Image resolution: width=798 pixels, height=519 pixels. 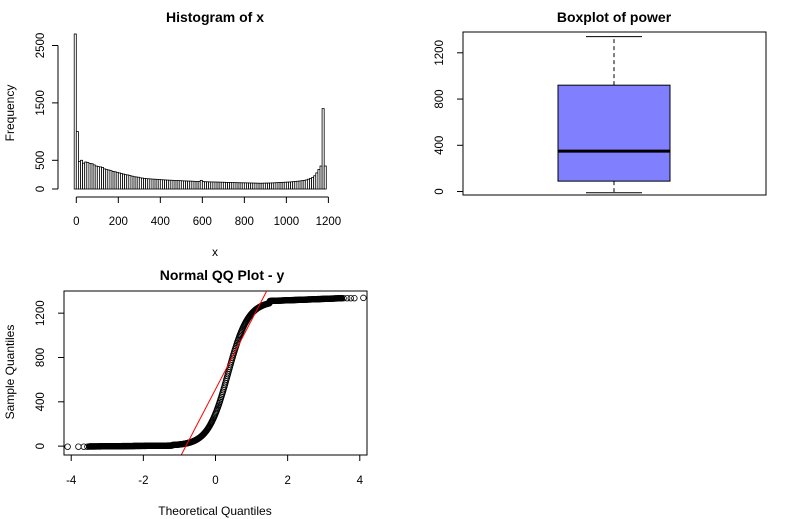 I want to click on qq-x-label: Theoretical Quantiles, so click(x=214, y=511).